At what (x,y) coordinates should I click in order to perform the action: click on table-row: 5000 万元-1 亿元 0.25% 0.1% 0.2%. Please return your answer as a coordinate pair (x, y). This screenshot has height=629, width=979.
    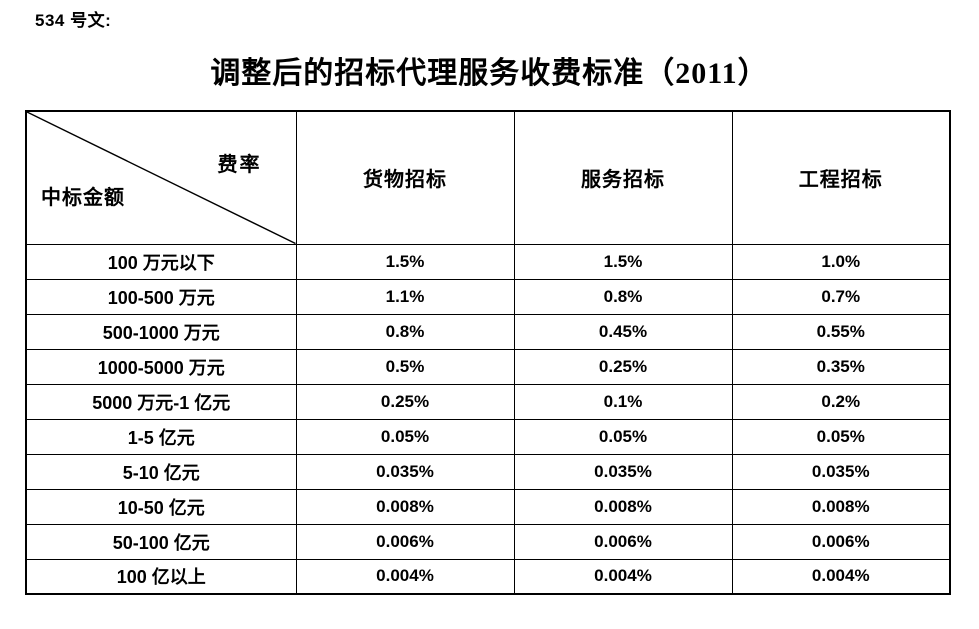
    Looking at the image, I should click on (488, 401).